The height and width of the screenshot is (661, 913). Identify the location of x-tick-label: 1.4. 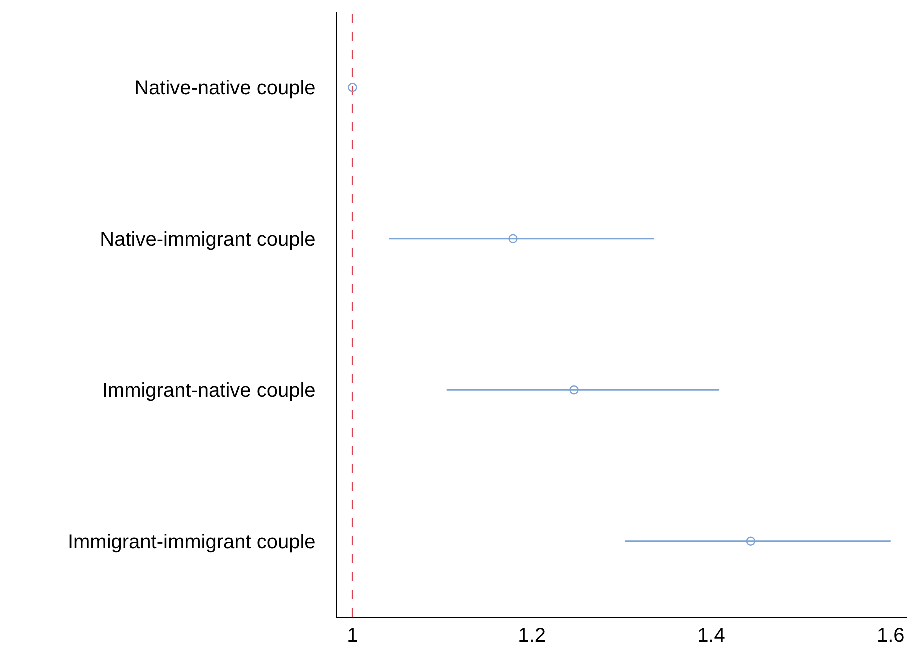
(712, 636).